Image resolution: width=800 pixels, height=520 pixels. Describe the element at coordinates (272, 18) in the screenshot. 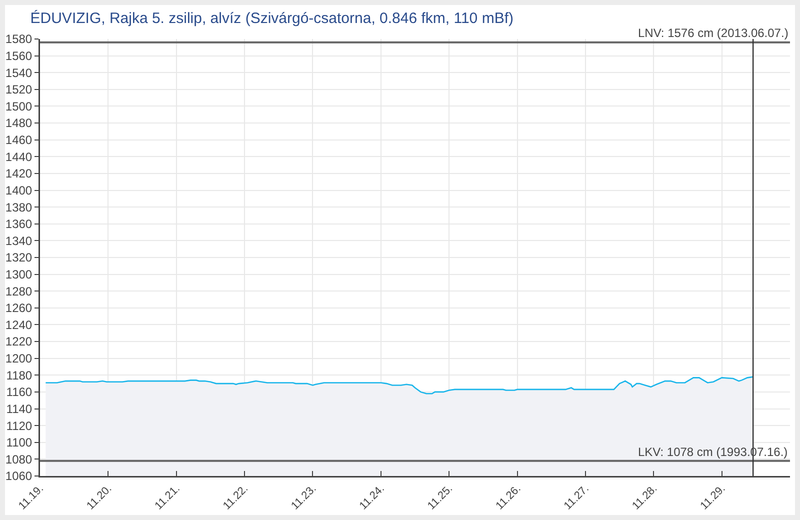

I see `chart-title: ÉDUVIZIG, Rajka 5. zsilip, alvíz (Szivárgó-csatorna, 0.846 fkm, 110 mBf)` at that location.